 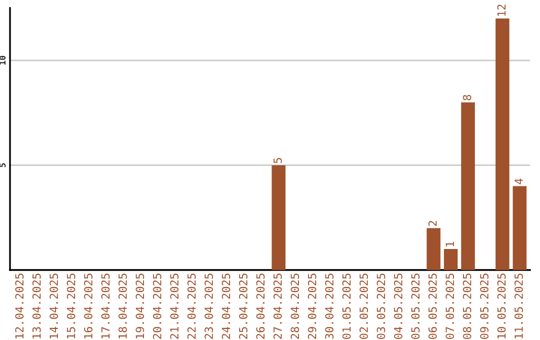 What do you see at coordinates (260, 306) in the screenshot?
I see `x-tick-label: 26.04.2025` at bounding box center [260, 306].